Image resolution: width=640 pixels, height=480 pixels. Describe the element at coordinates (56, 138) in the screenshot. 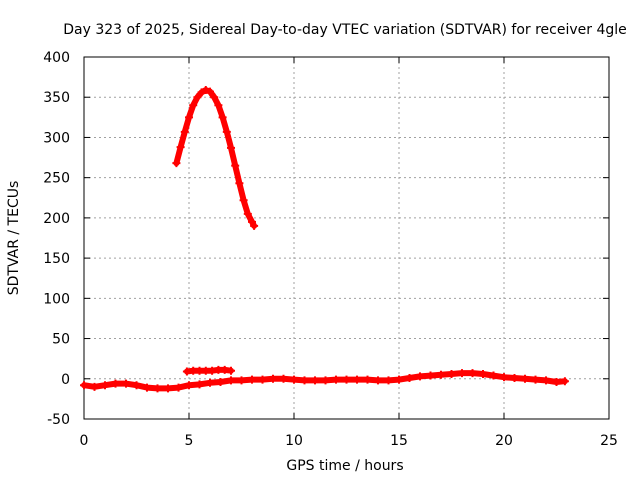

I see `y-tick-label: 300` at that location.